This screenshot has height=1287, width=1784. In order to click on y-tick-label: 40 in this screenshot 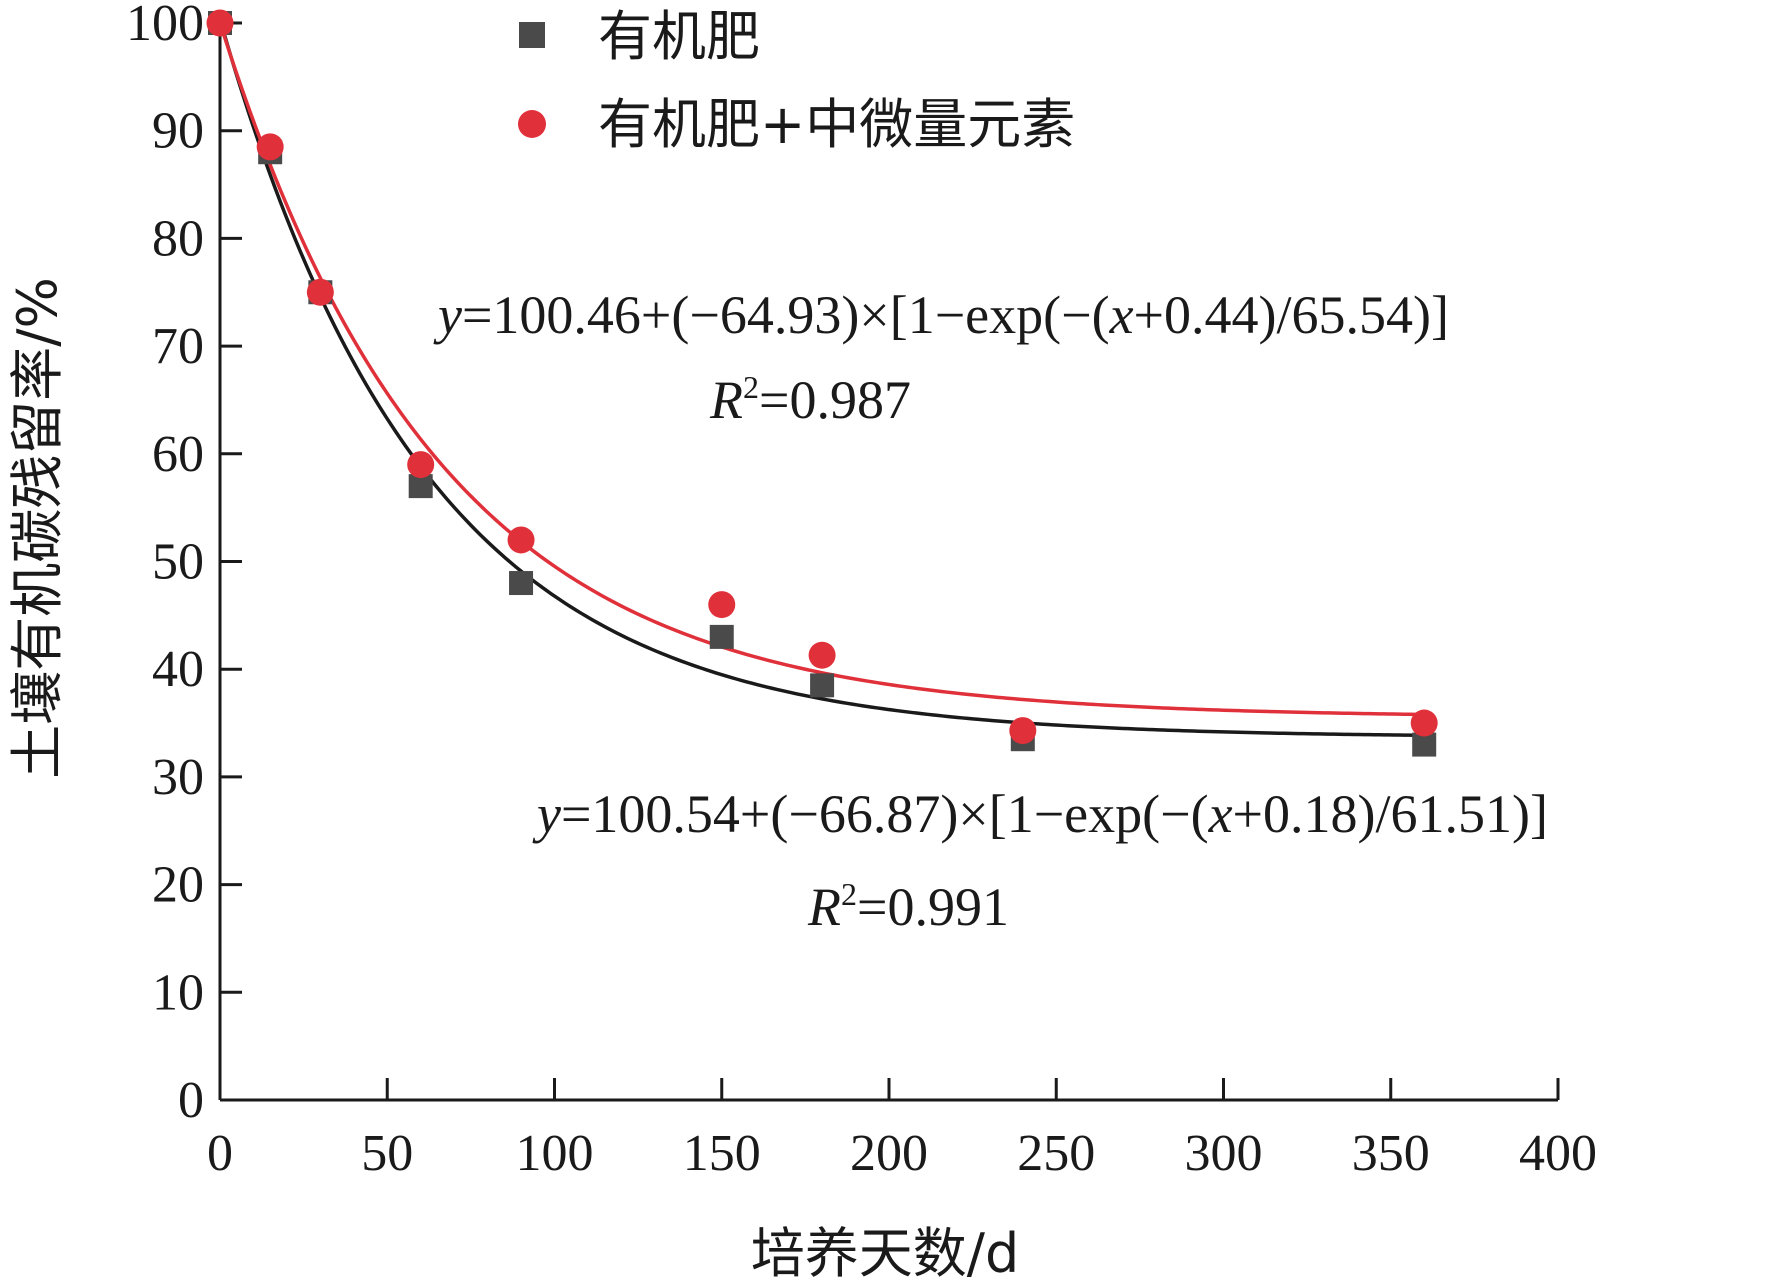, I will do `click(178, 669)`.